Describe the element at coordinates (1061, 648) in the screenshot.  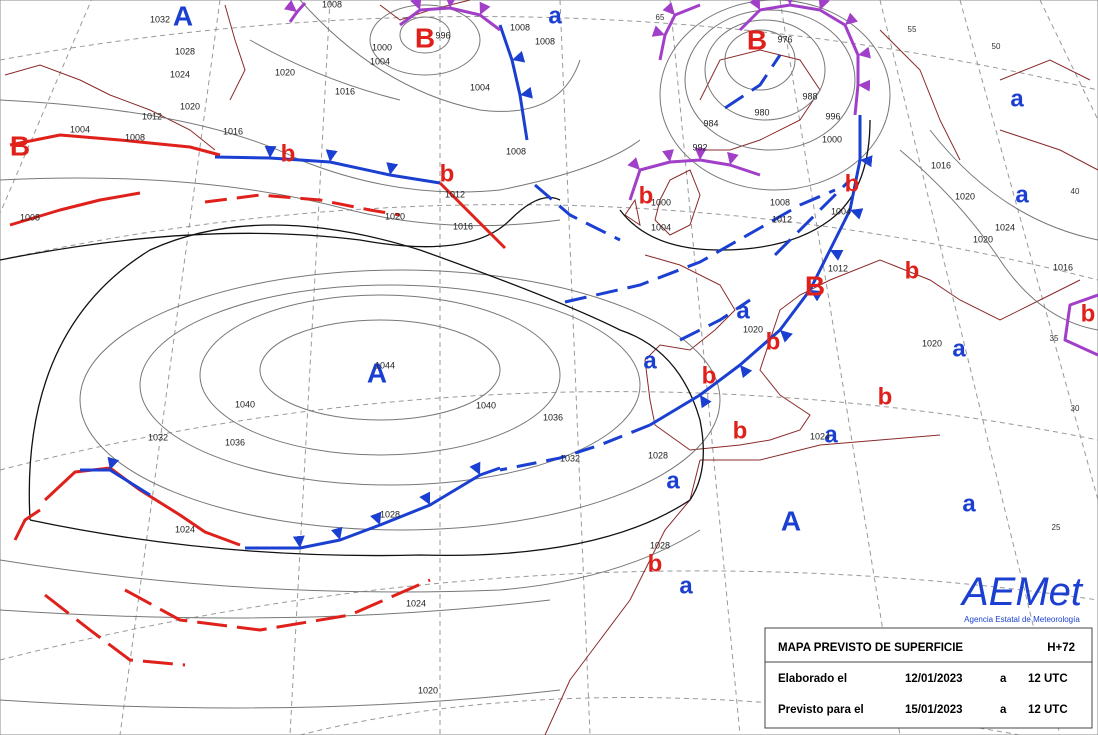
I see `info-range: H+72` at that location.